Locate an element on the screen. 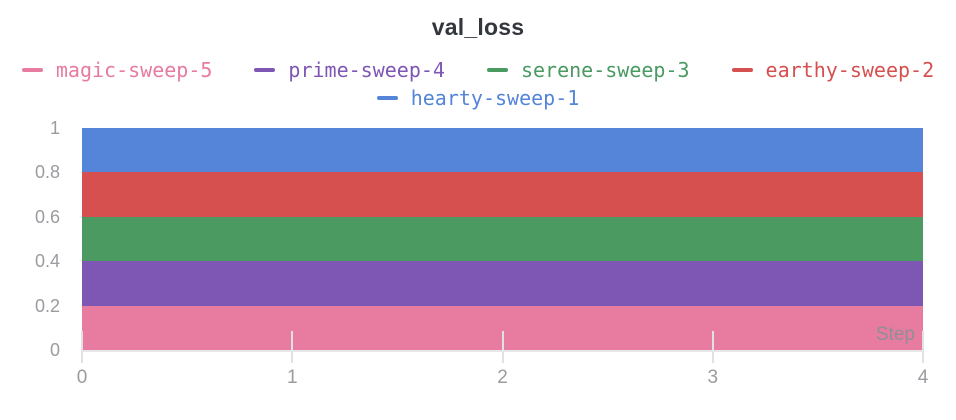 The image size is (956, 420). y-tick-label: 0.2 is located at coordinates (47, 305).